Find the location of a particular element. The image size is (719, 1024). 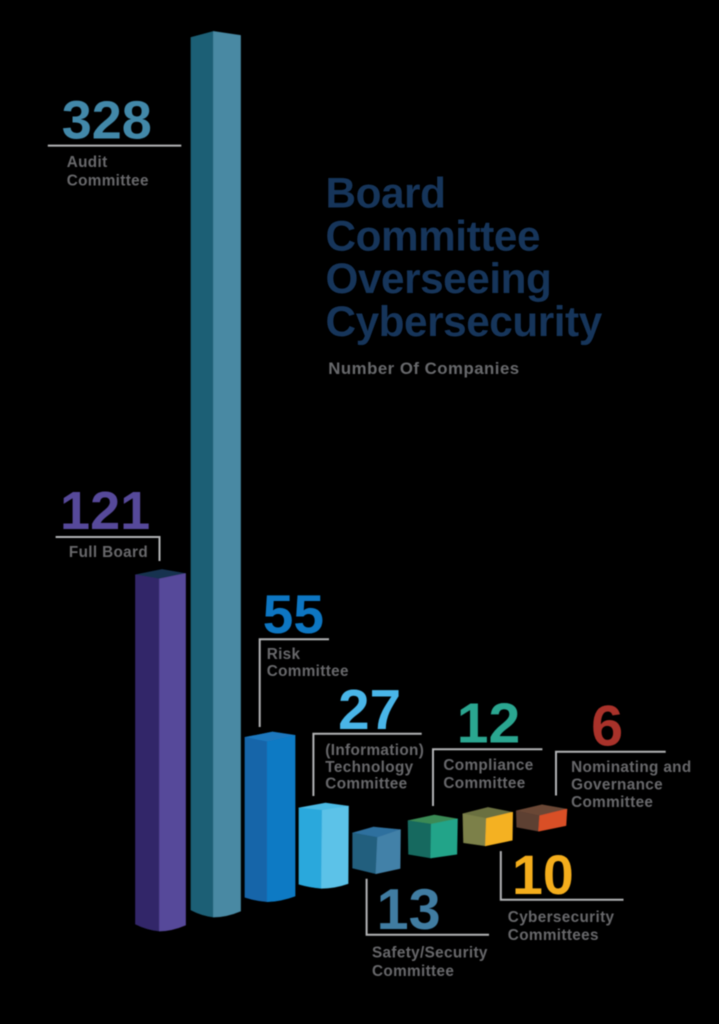

svg-text: Nominating and is located at coordinates (631, 767).